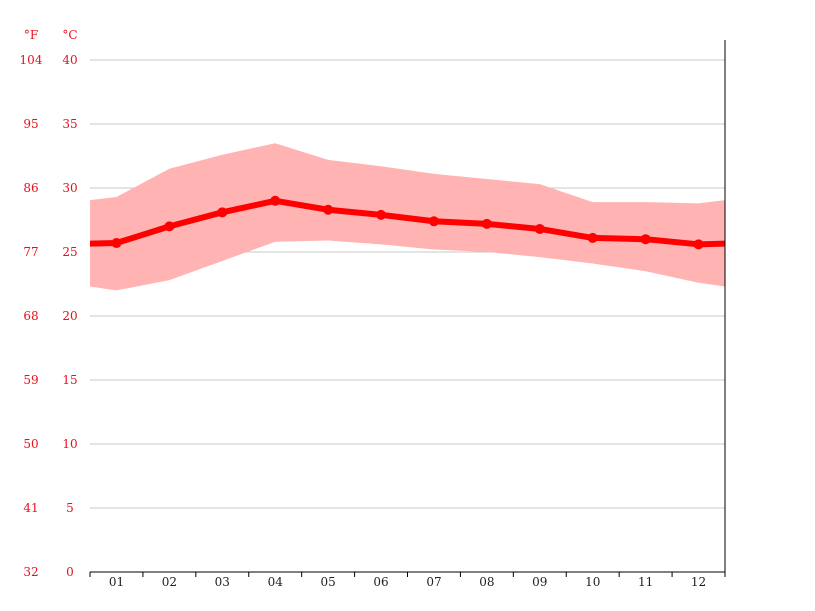 Image resolution: width=815 pixels, height=611 pixels. I want to click on celsius-tick-label: 20, so click(69, 316).